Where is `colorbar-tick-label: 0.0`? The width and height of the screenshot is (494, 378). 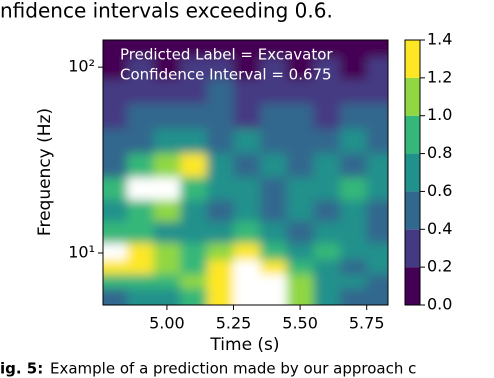 colorbar-tick-label: 0.0 is located at coordinates (439, 304).